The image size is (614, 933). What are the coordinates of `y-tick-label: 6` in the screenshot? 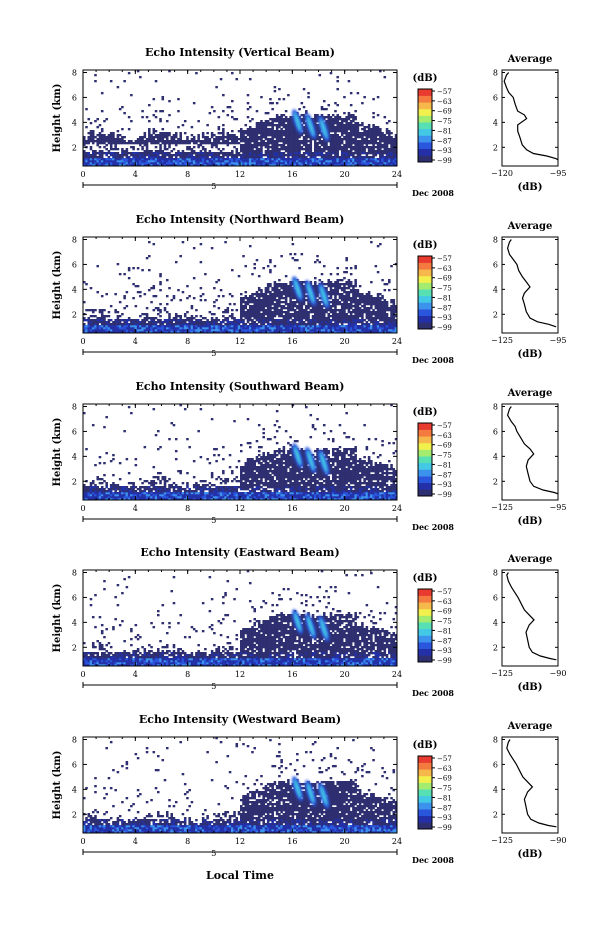 It's located at (74, 264).